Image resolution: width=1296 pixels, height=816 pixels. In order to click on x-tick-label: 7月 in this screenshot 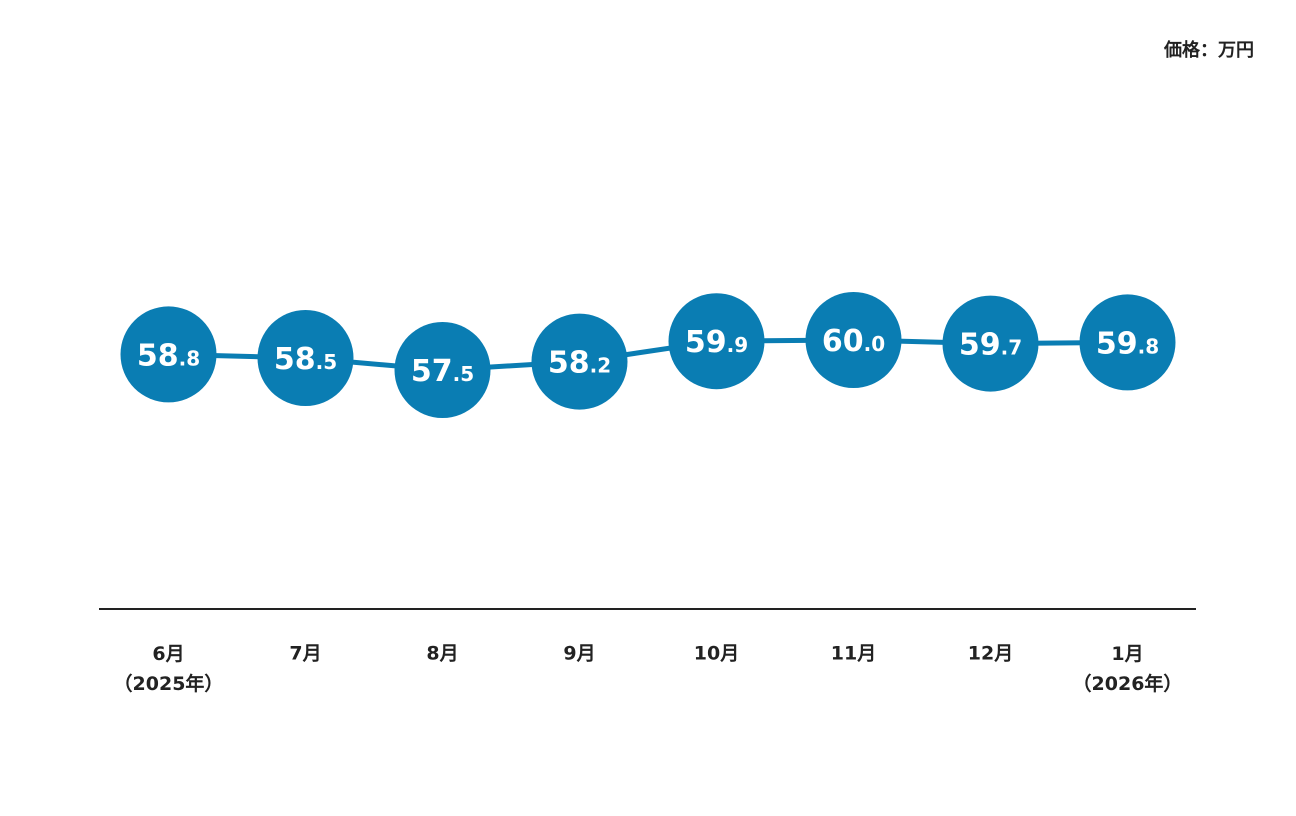, I will do `click(305, 654)`.